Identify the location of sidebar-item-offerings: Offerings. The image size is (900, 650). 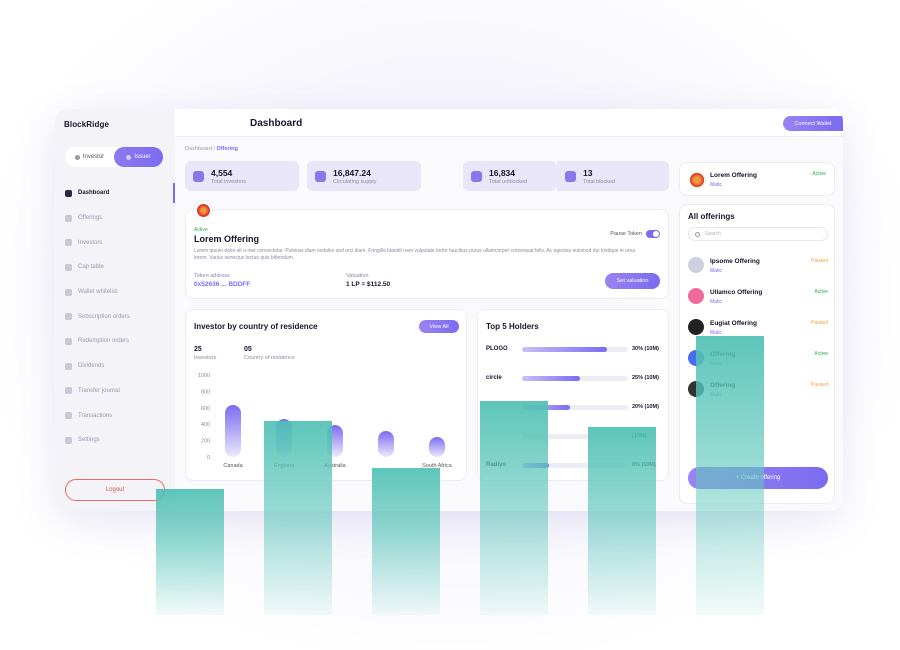
(115, 218).